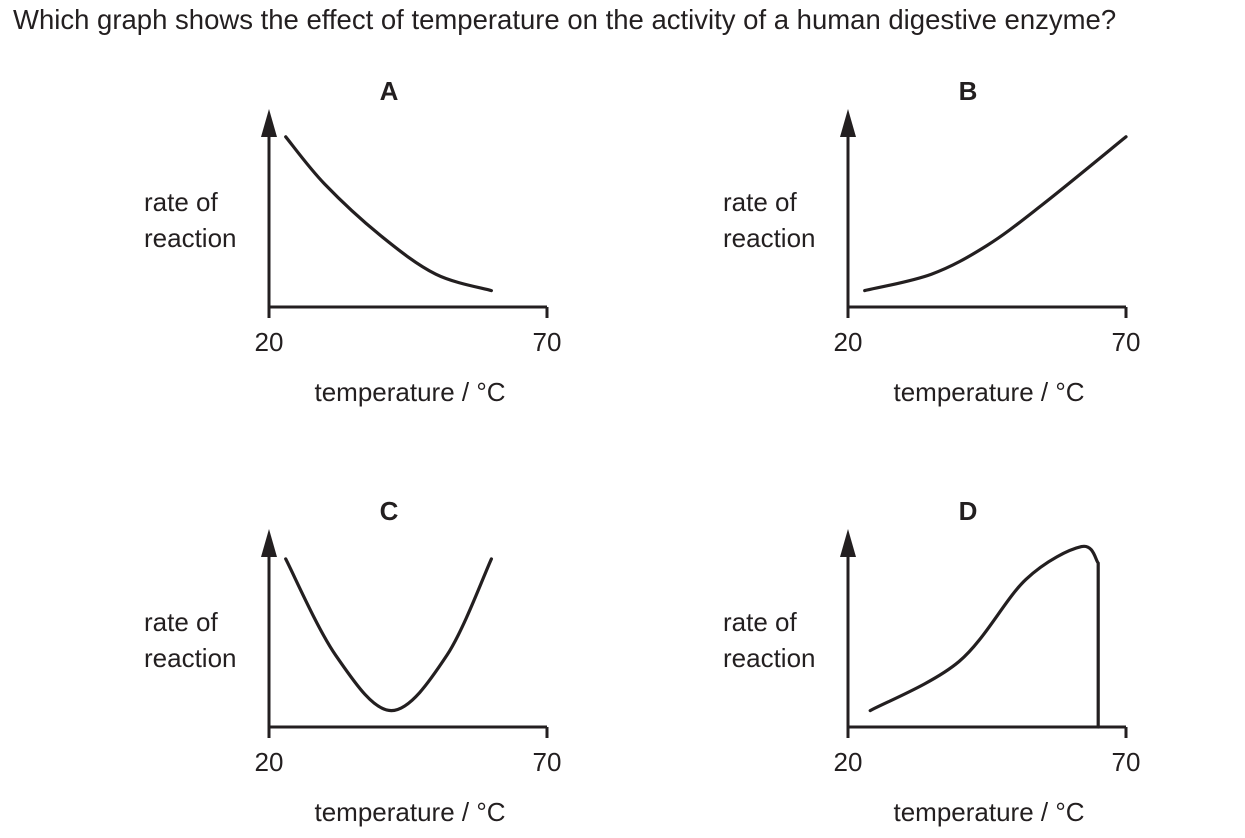 The width and height of the screenshot is (1245, 838). Describe the element at coordinates (968, 511) in the screenshot. I see `panel-letter: D` at that location.